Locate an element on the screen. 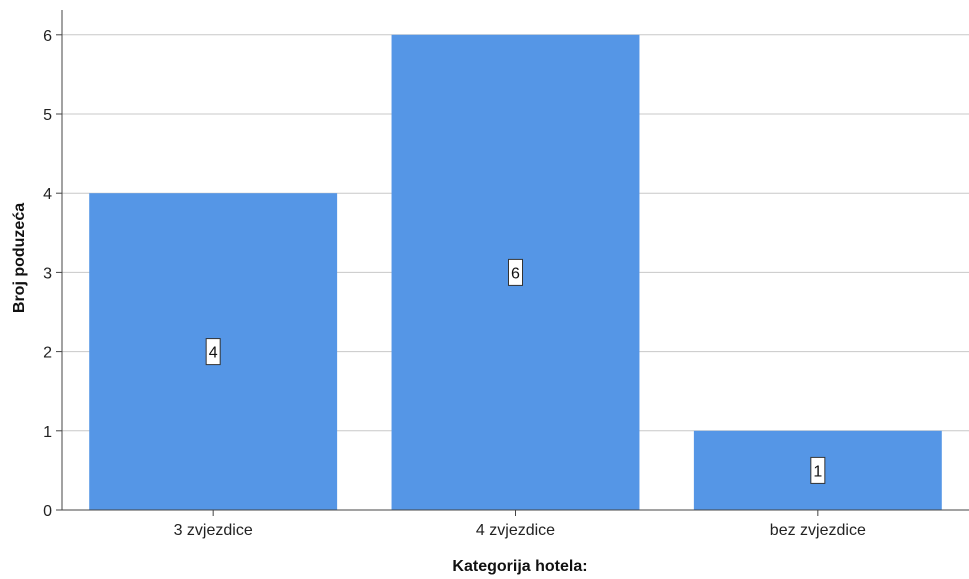 This screenshot has height=579, width=969. y-tick-label: 6 is located at coordinates (47, 36).